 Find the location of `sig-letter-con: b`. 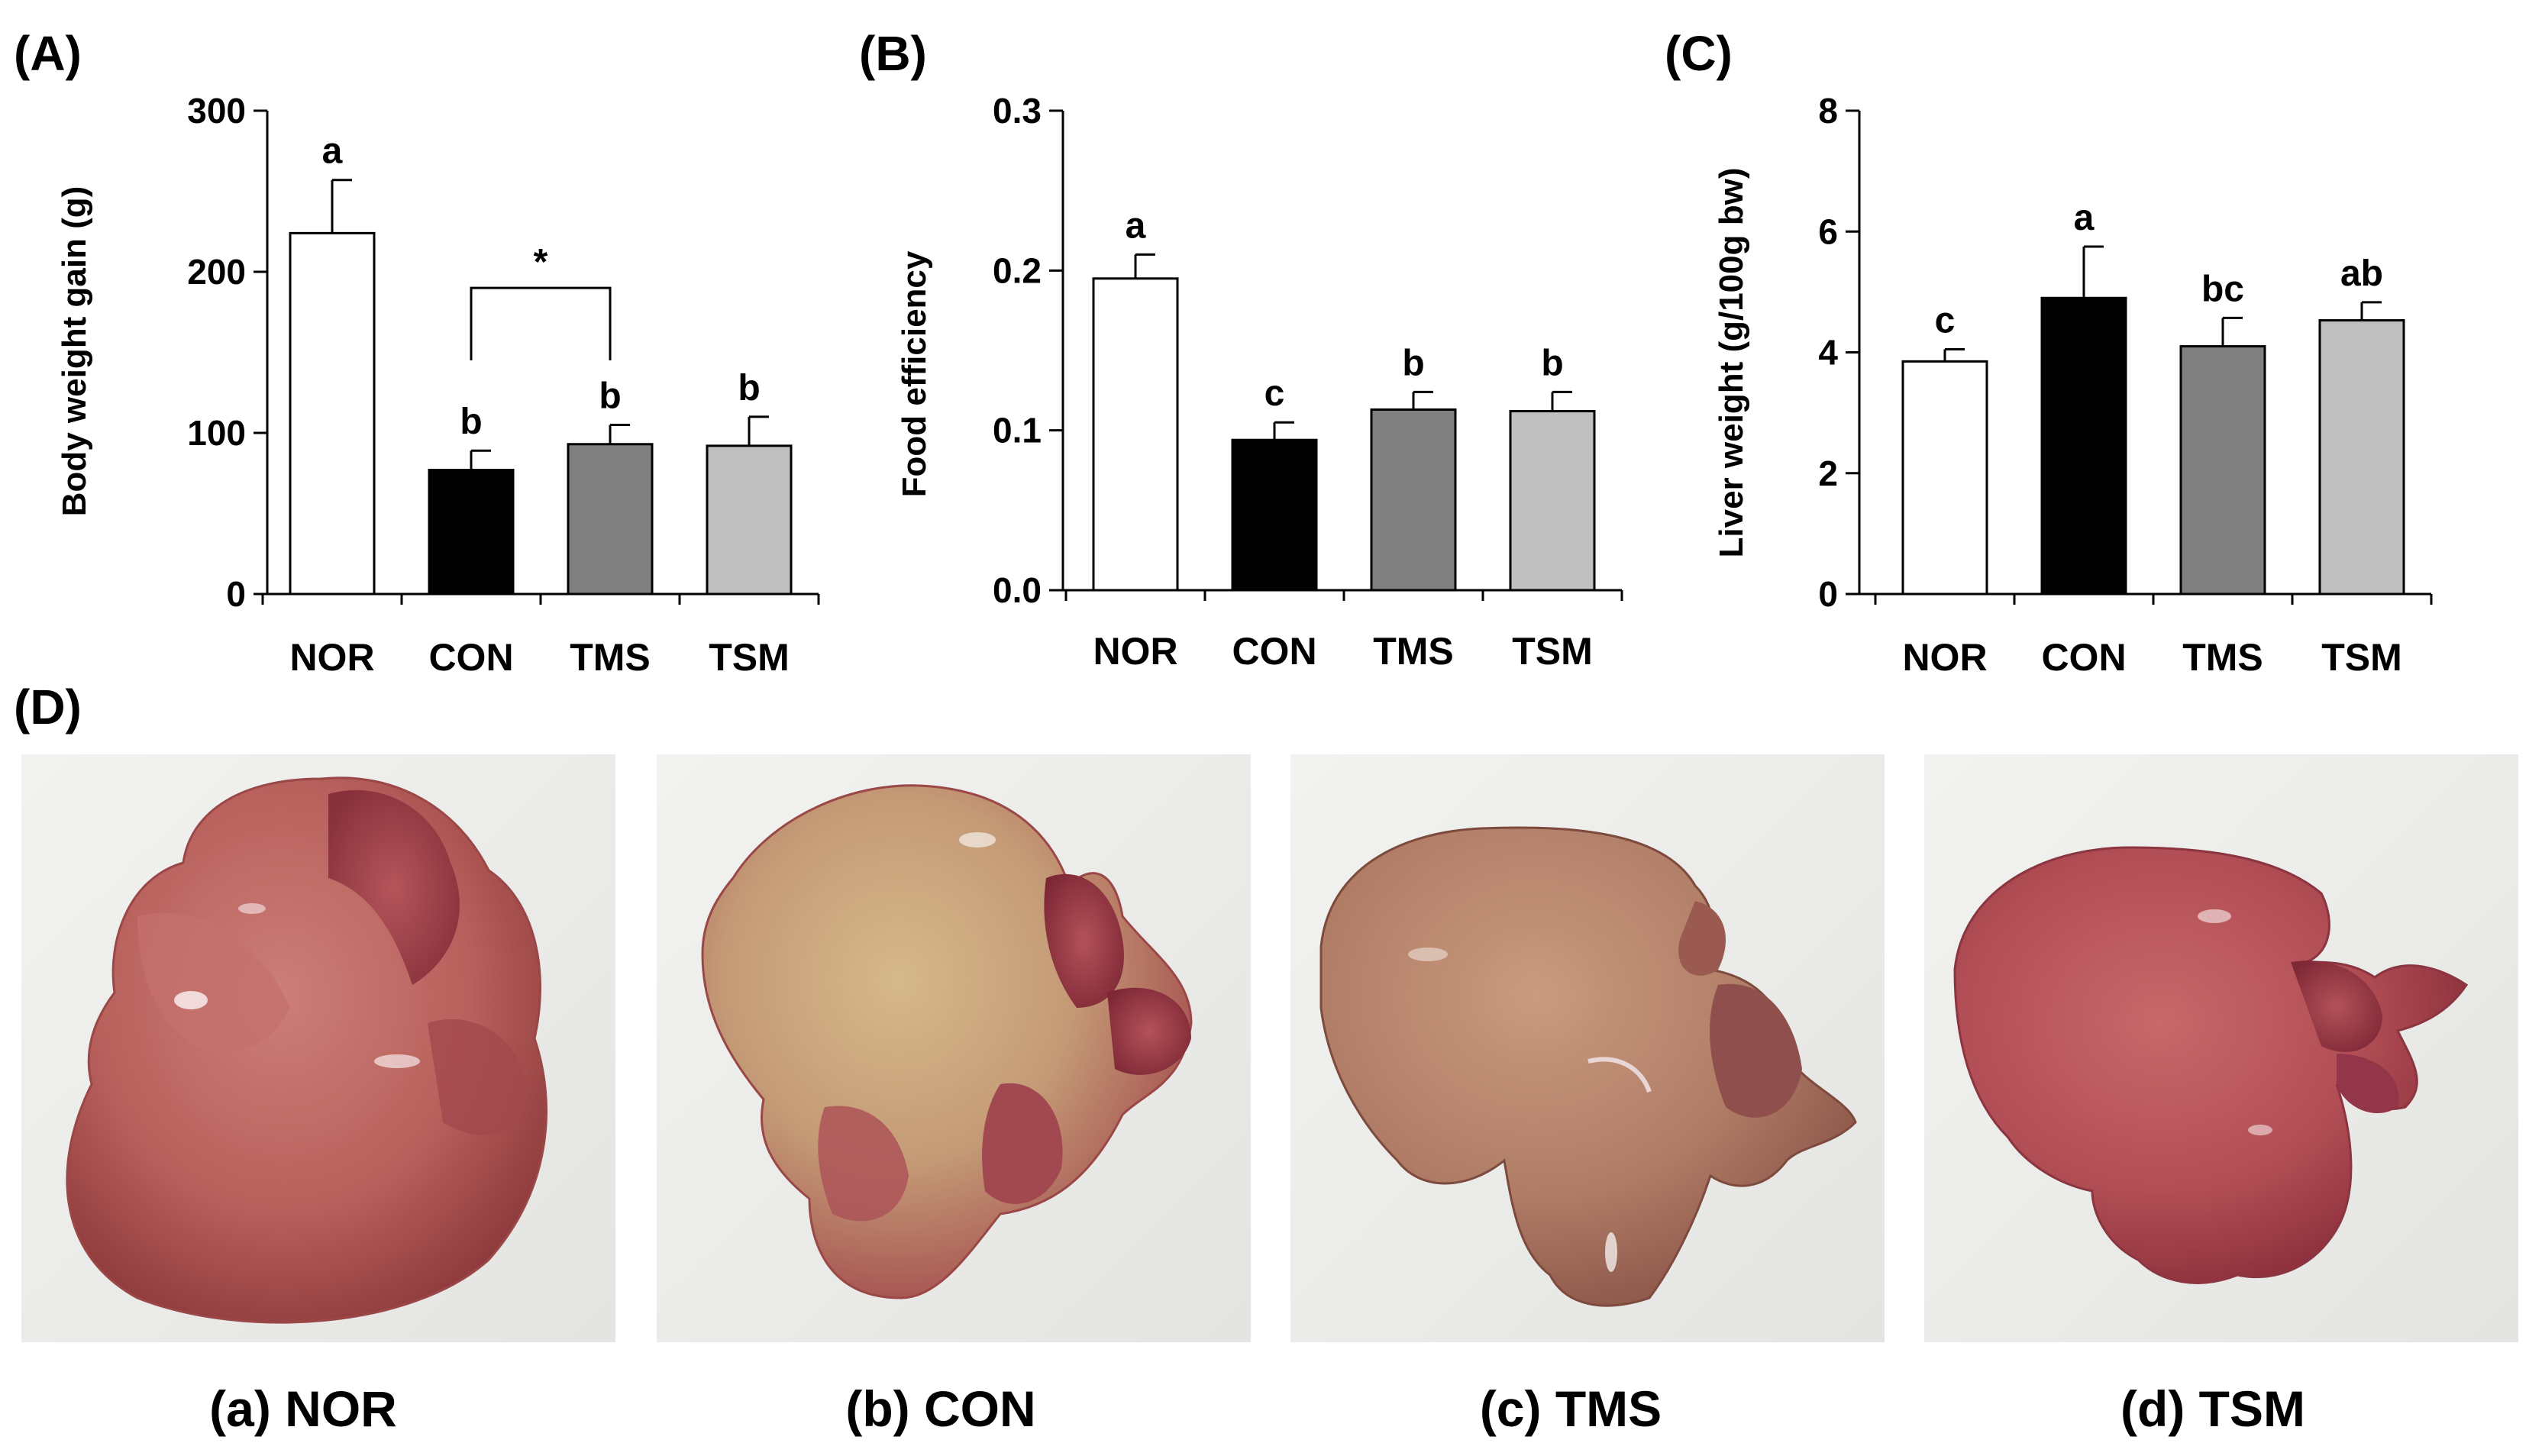

sig-letter-con: b is located at coordinates (471, 422).